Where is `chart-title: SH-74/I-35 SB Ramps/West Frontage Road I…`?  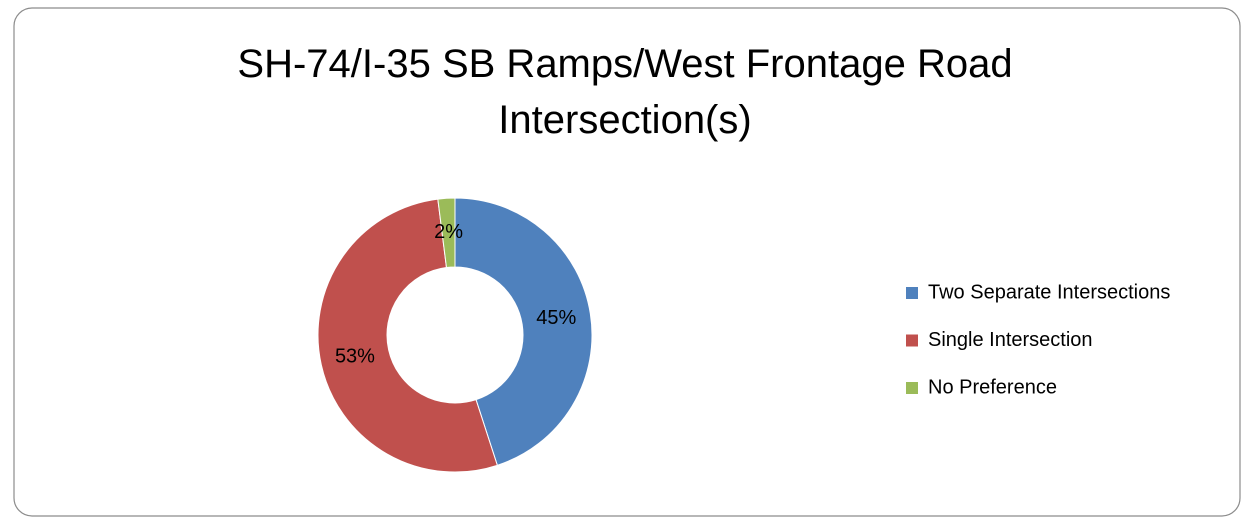 chart-title: SH-74/I-35 SB Ramps/West Frontage Road I… is located at coordinates (625, 92).